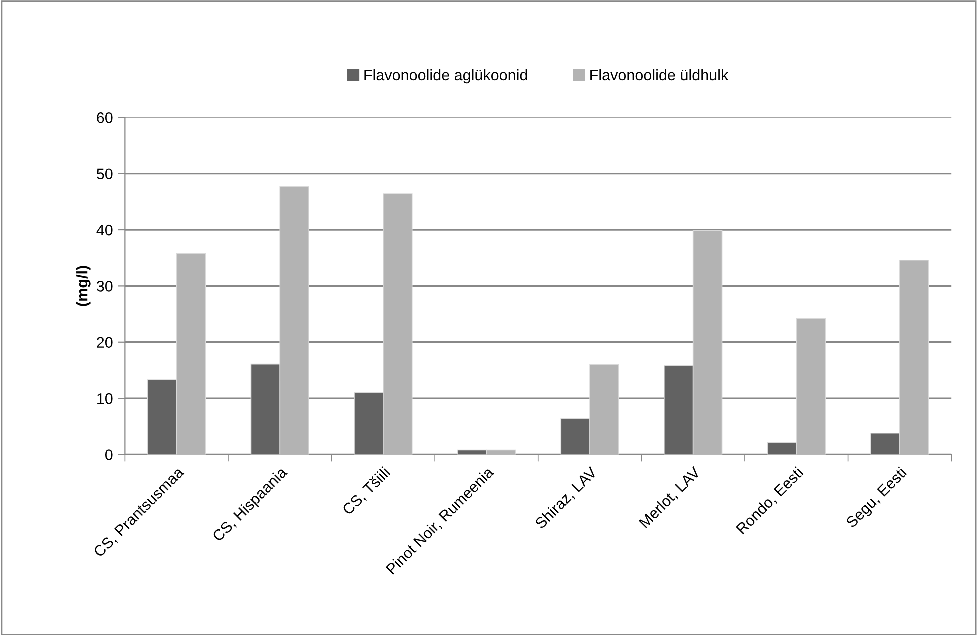 The height and width of the screenshot is (636, 978). I want to click on legend-label: Flavonoolide aglükoonid, so click(446, 76).